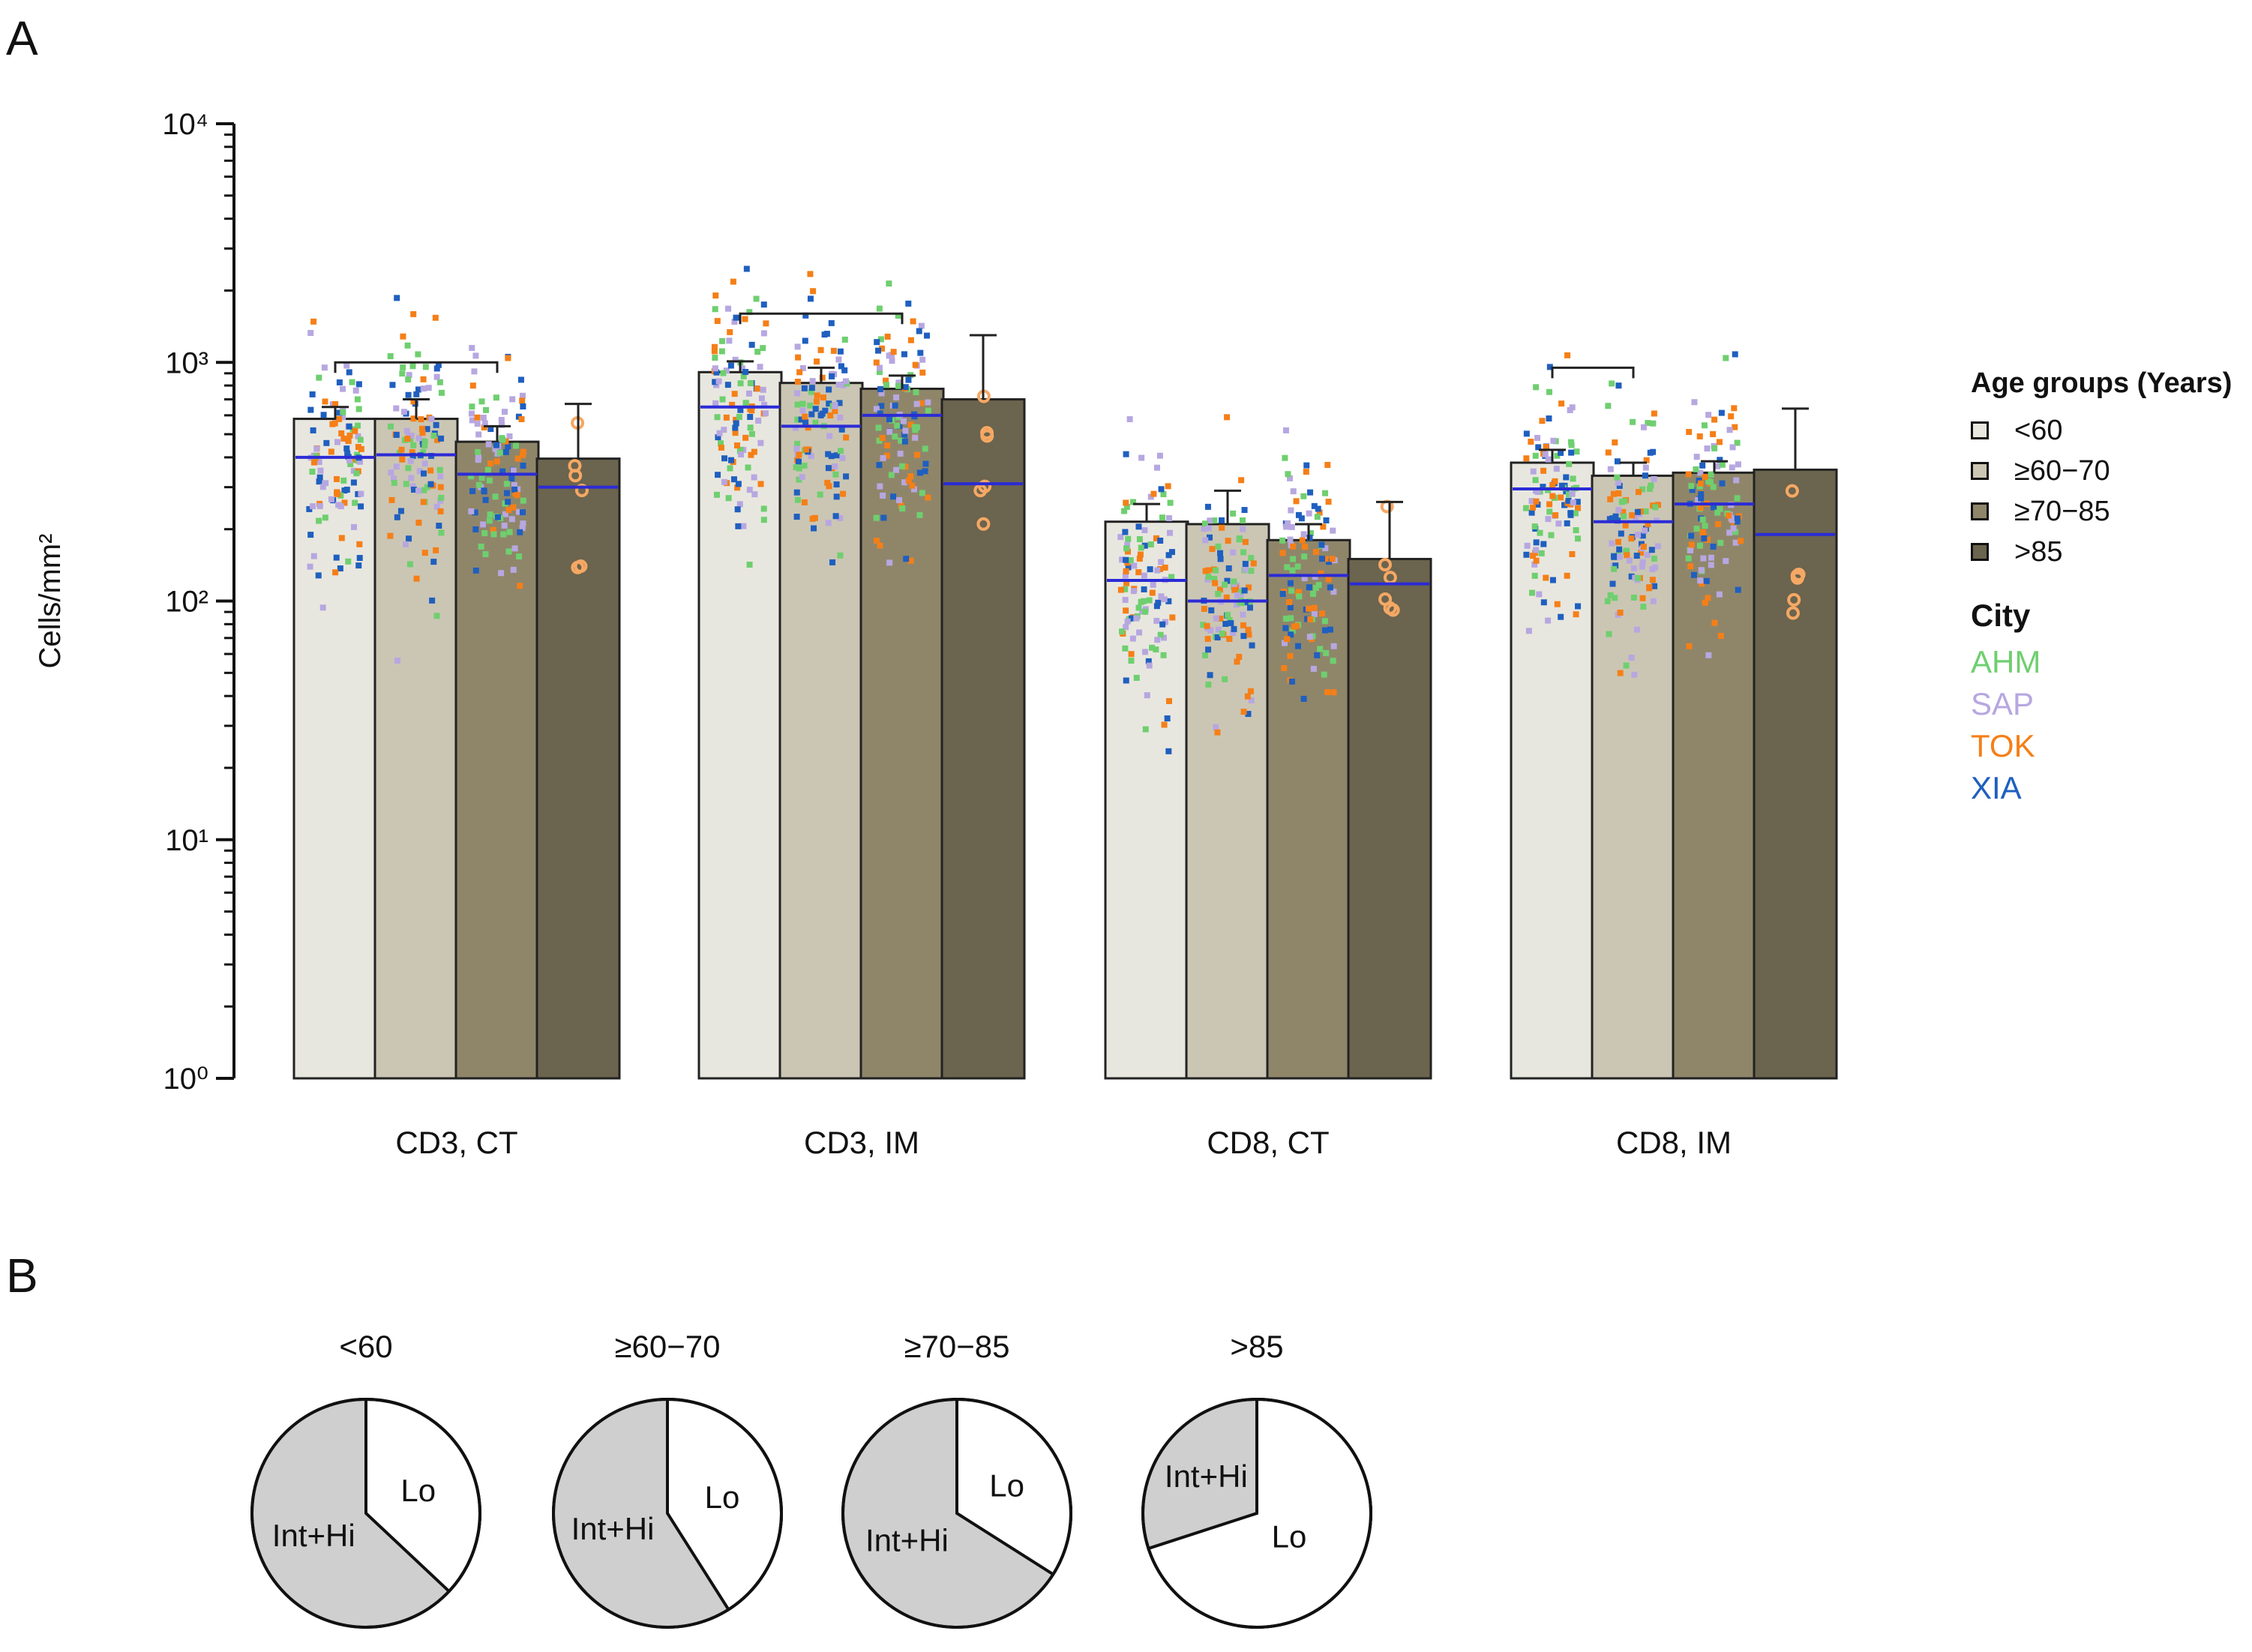 Image resolution: width=2252 pixels, height=1652 pixels. What do you see at coordinates (667, 1513) in the screenshot?
I see `pie-outline` at bounding box center [667, 1513].